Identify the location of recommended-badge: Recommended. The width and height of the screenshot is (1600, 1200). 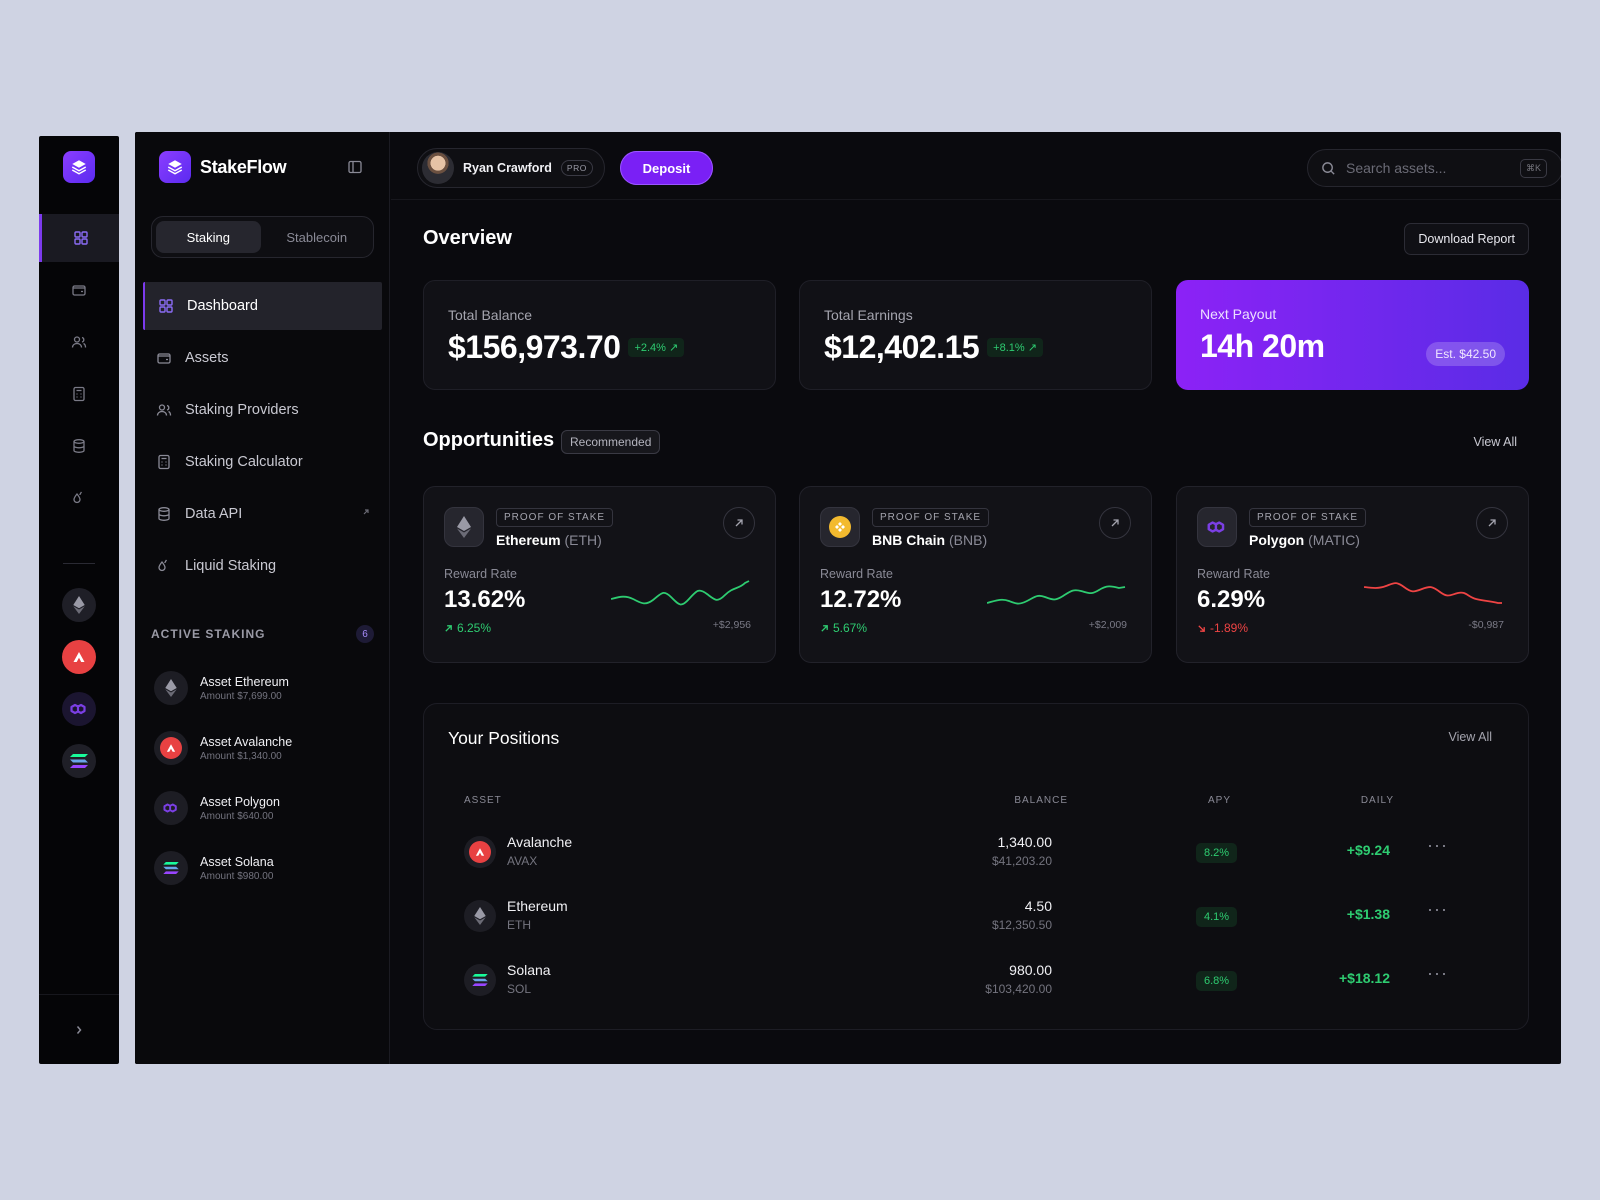
(611, 442).